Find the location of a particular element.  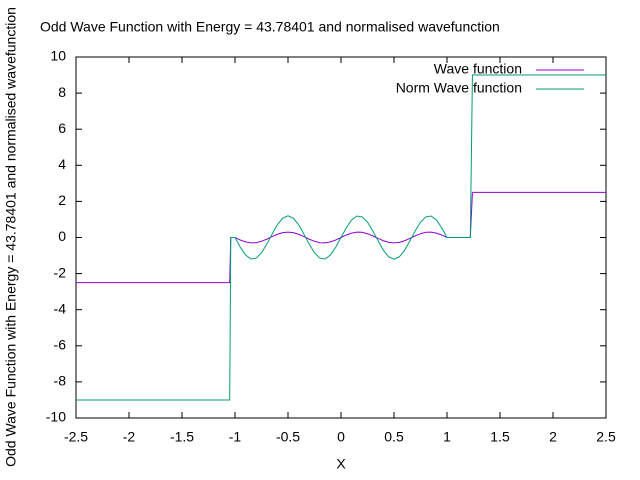

y-tick-label: -10 is located at coordinates (56, 417).